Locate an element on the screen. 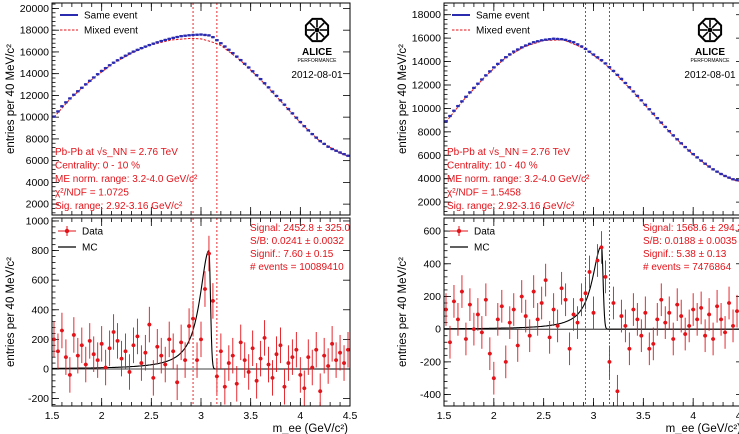 The width and height of the screenshot is (739, 434). legend-data-label: Data is located at coordinates (93, 232).